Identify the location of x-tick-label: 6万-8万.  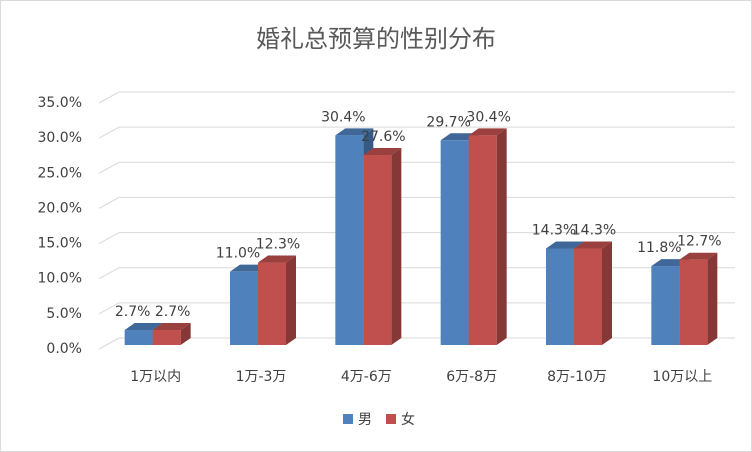
(471, 377).